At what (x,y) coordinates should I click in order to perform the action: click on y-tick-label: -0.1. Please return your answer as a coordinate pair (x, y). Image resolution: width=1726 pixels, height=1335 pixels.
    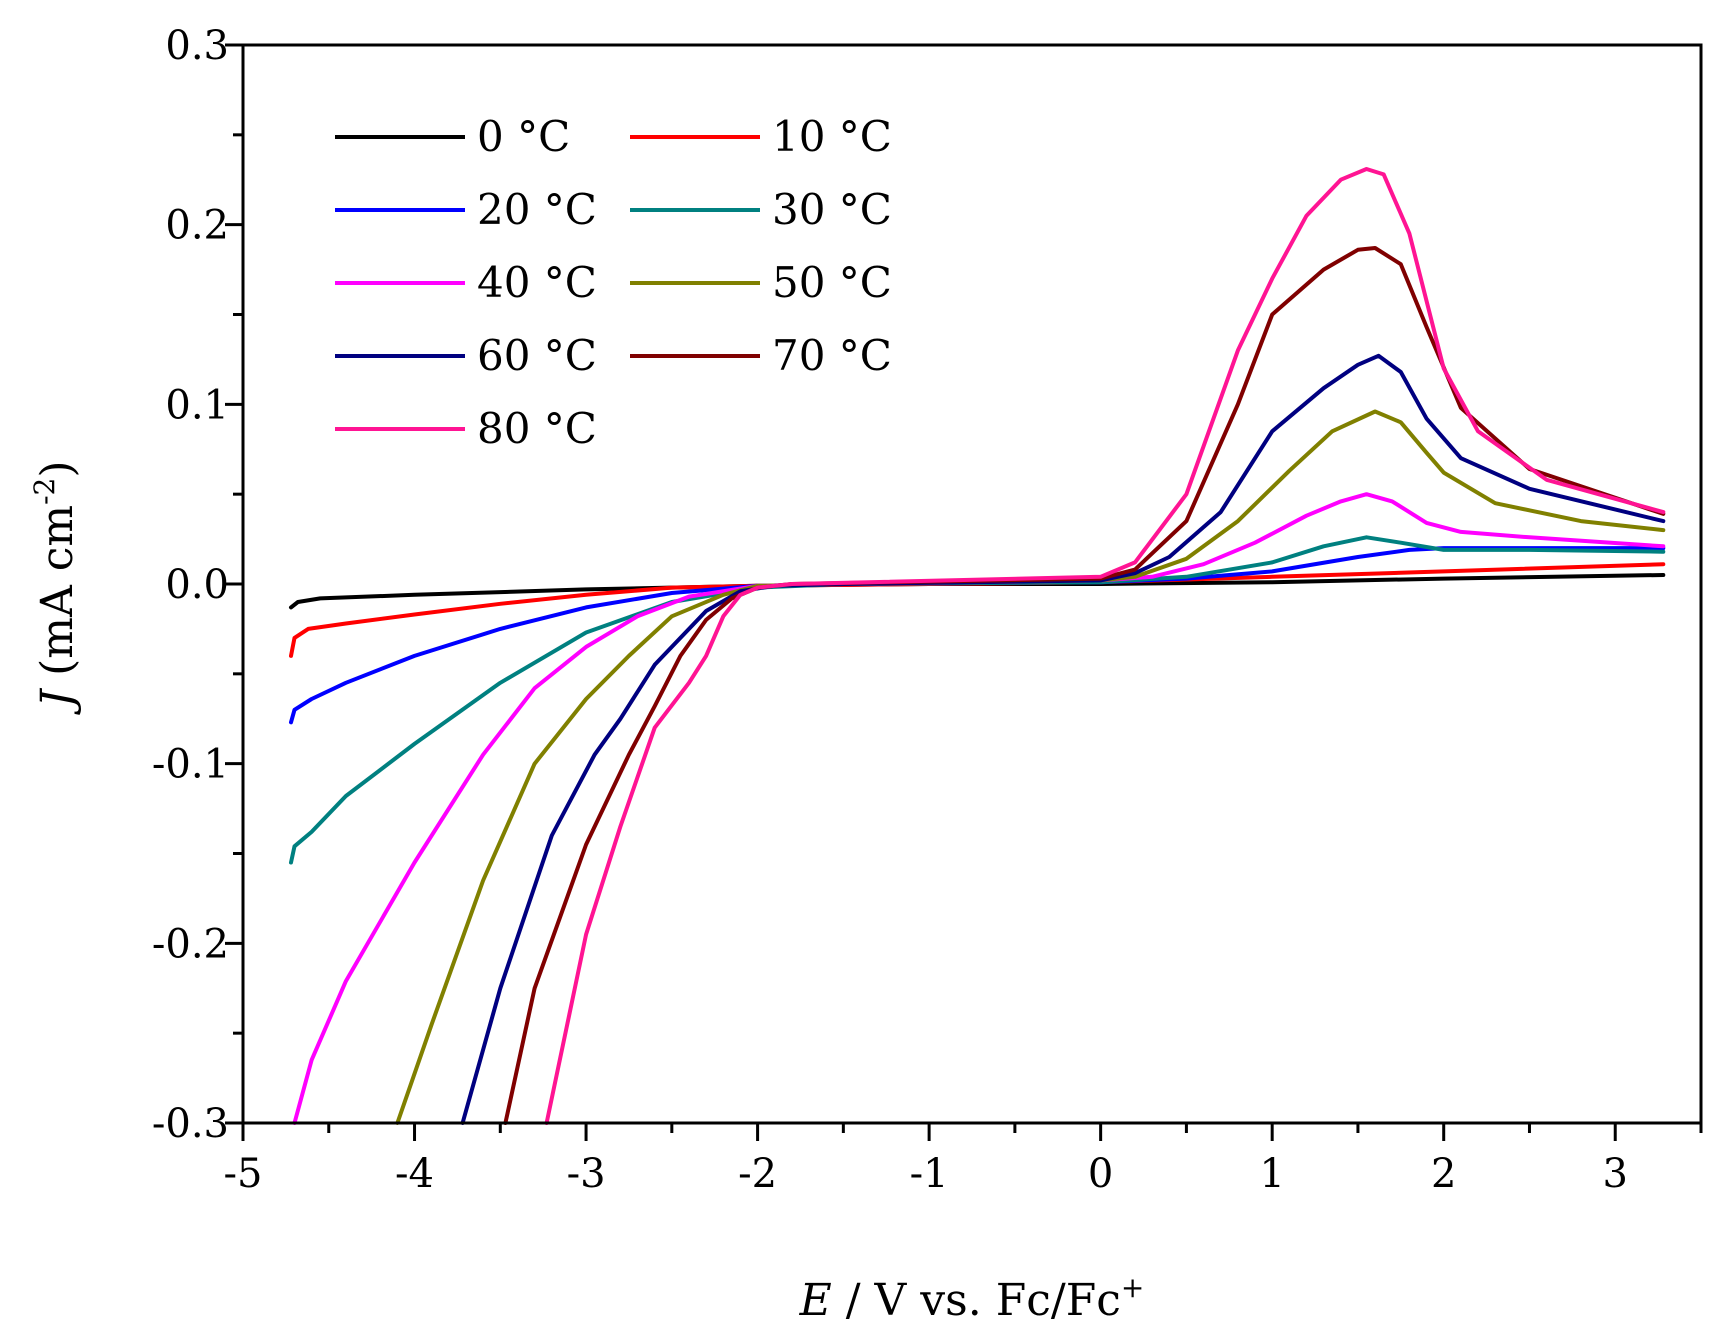
    Looking at the image, I should click on (190, 765).